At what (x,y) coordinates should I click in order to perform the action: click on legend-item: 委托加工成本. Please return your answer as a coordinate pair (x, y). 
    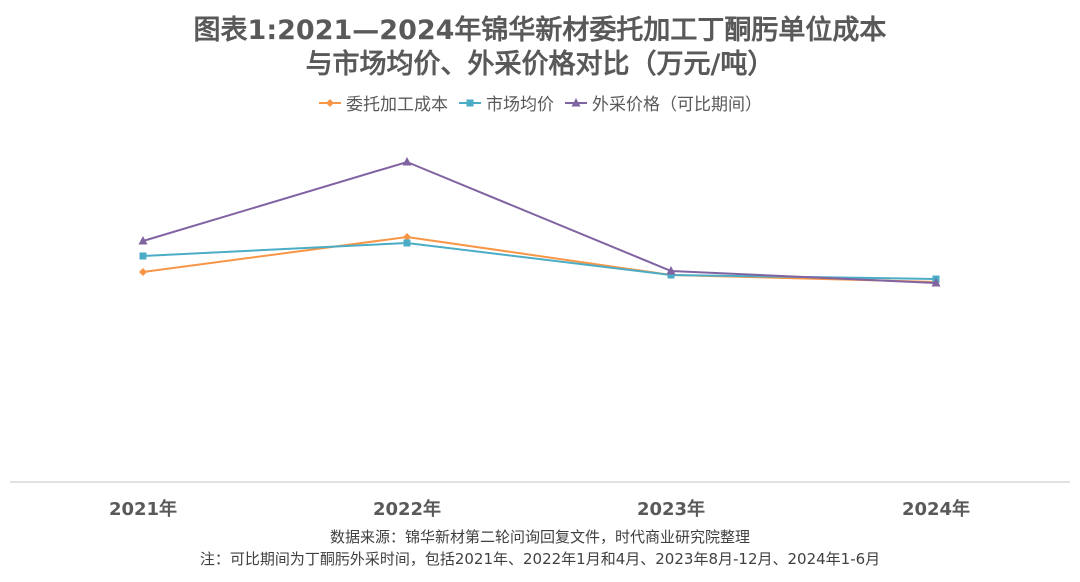
    Looking at the image, I should click on (383, 102).